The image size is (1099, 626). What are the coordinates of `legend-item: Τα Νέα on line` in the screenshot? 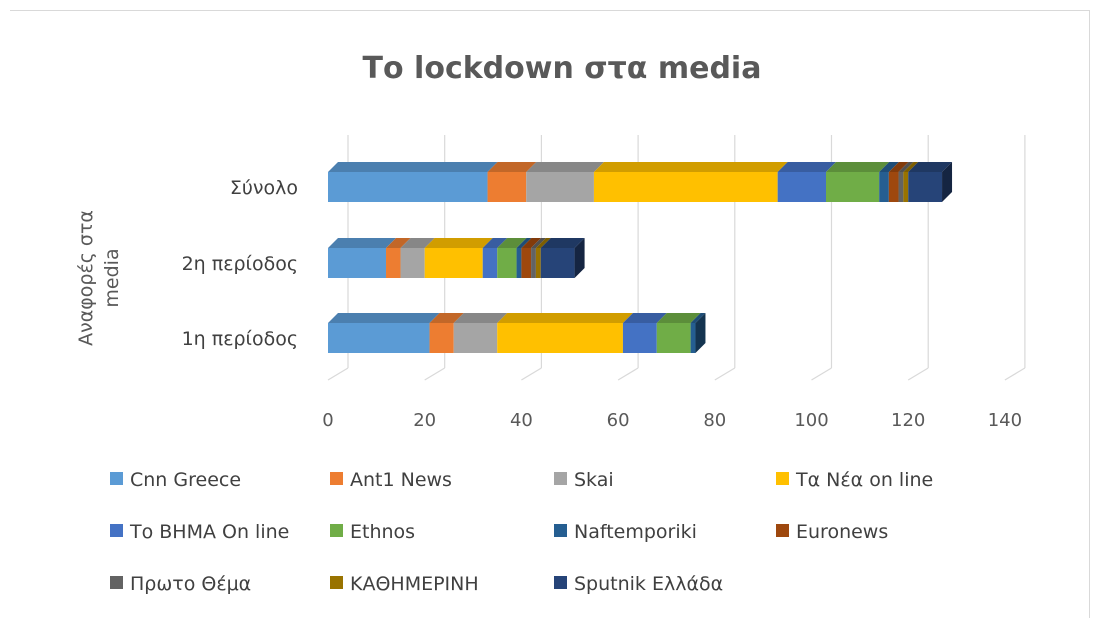 It's located at (854, 480).